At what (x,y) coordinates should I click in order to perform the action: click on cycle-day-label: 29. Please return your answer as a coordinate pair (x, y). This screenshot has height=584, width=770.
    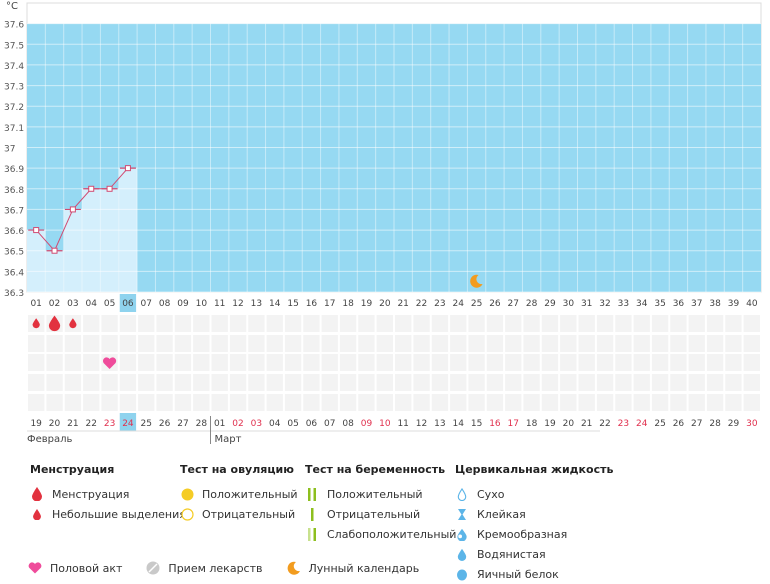
    Looking at the image, I should click on (550, 304).